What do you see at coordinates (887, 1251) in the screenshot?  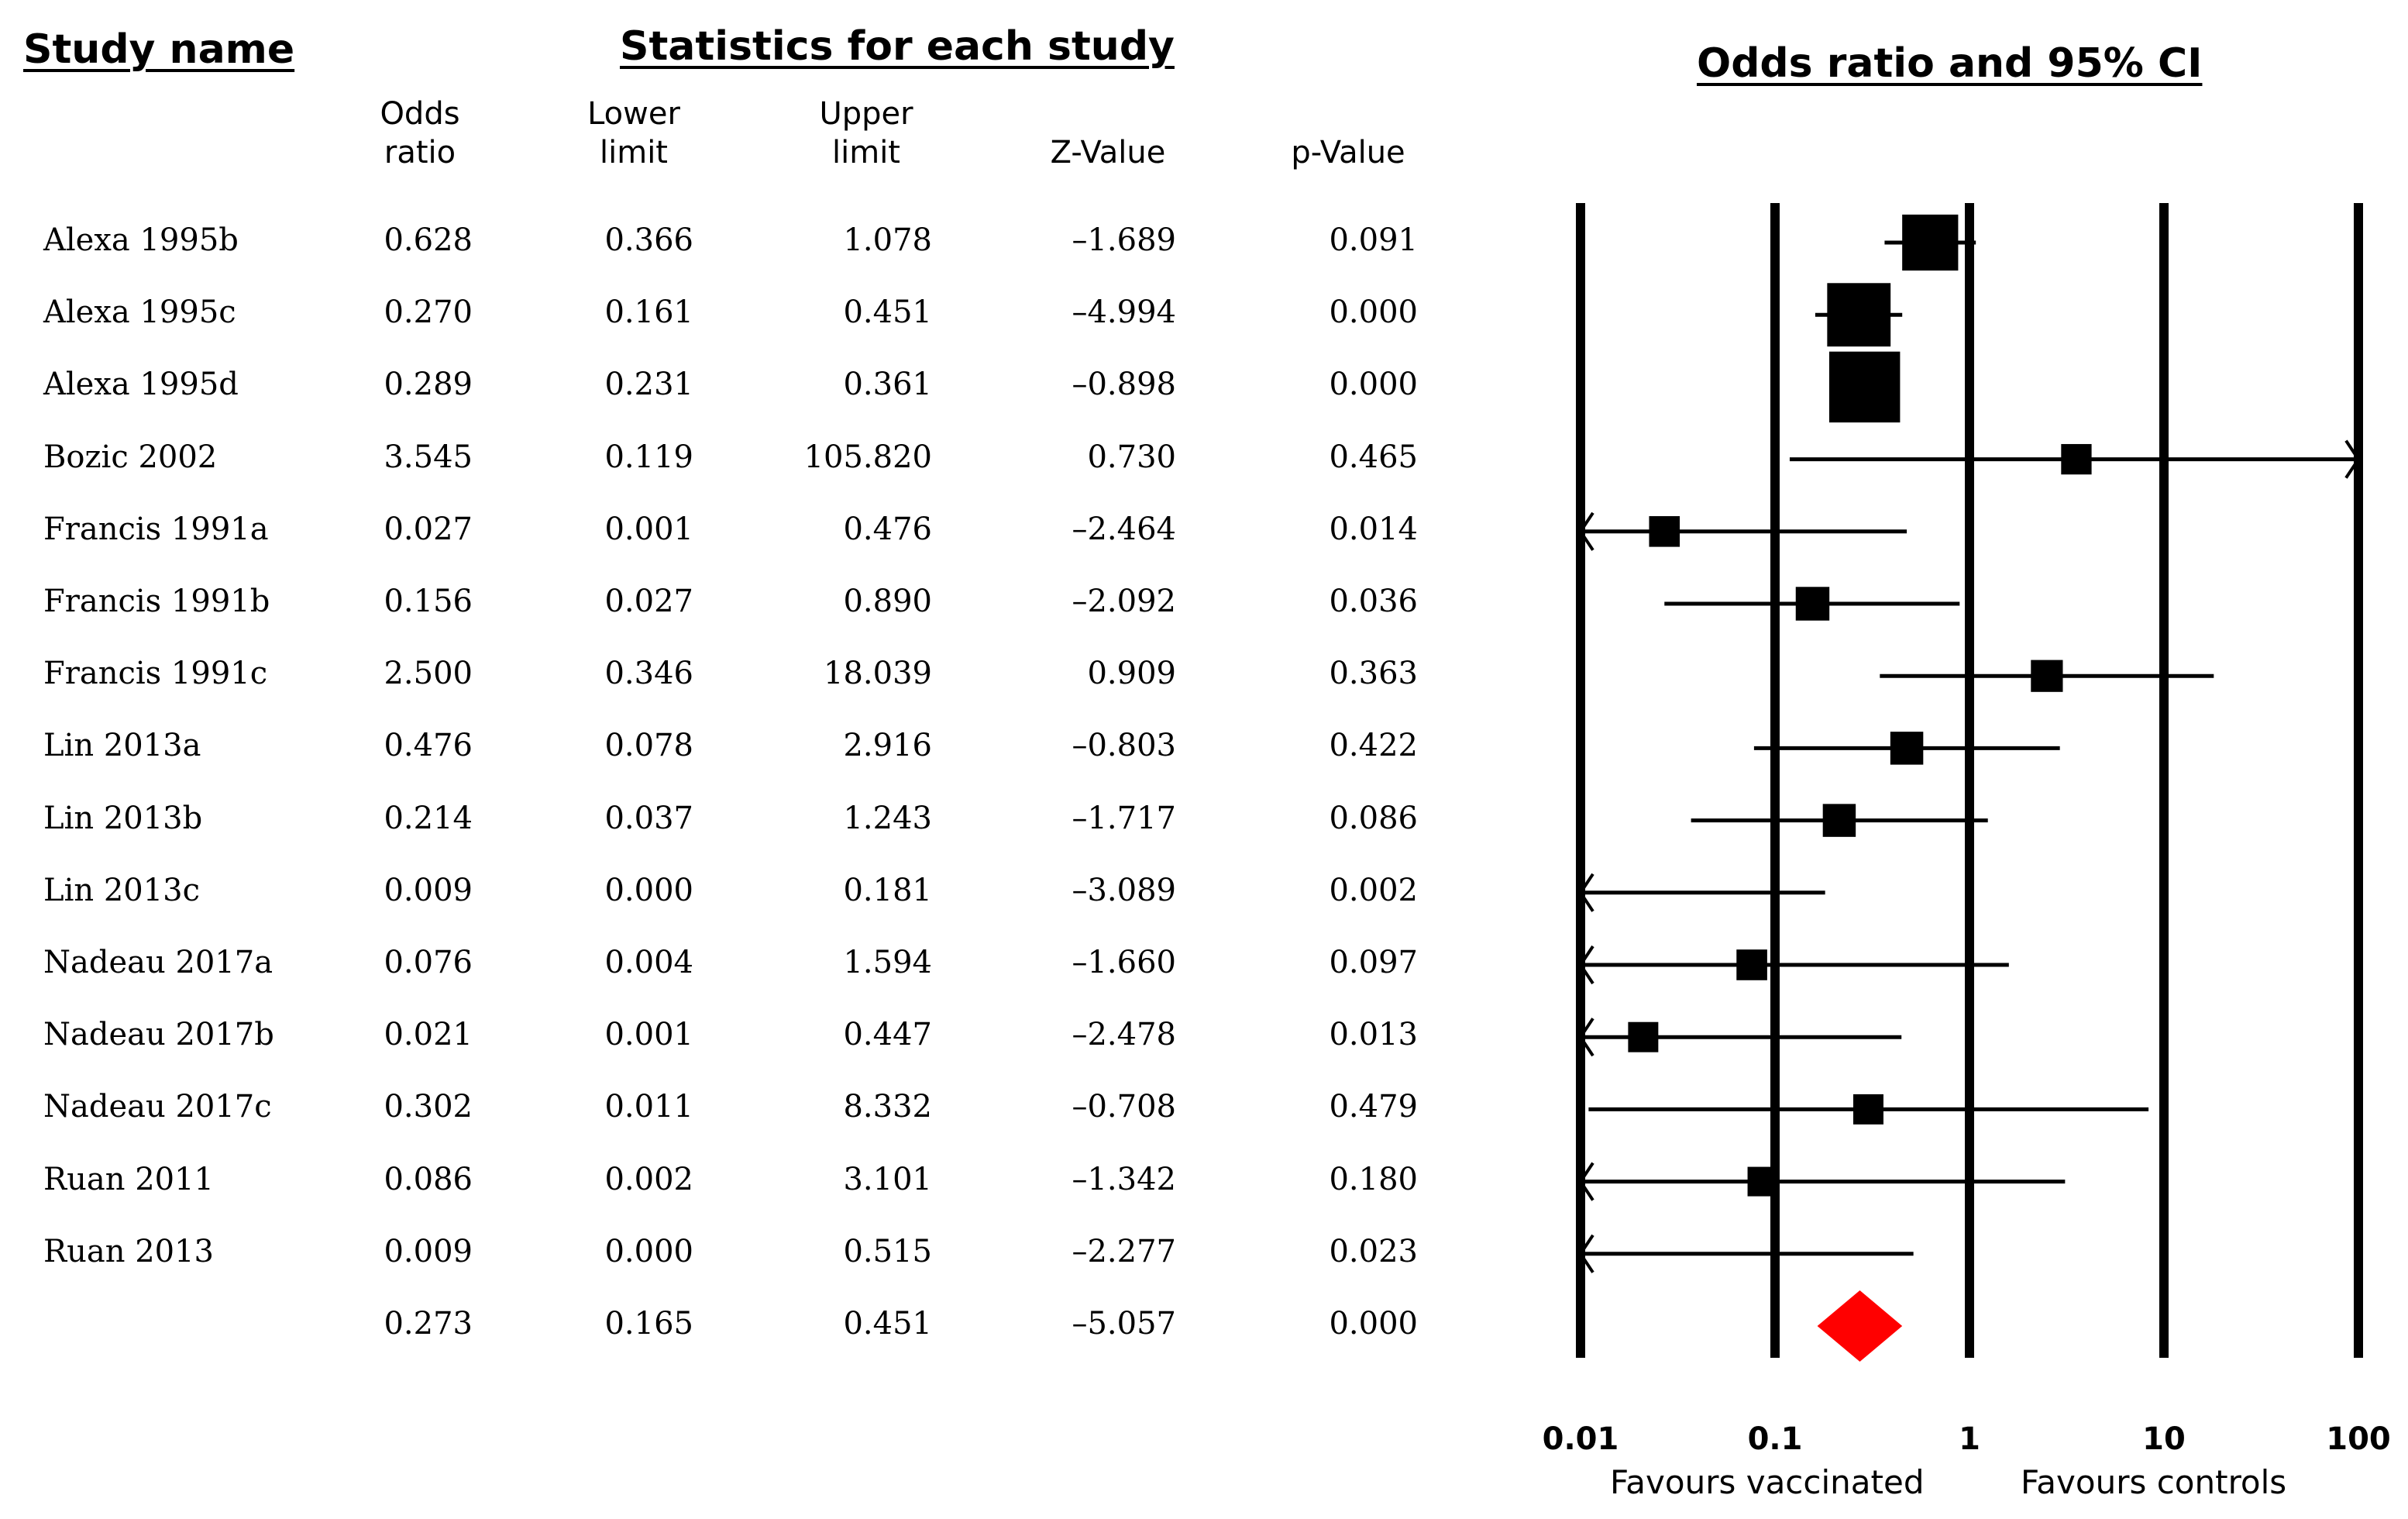 I see `upper-limit-cell: 0.515` at bounding box center [887, 1251].